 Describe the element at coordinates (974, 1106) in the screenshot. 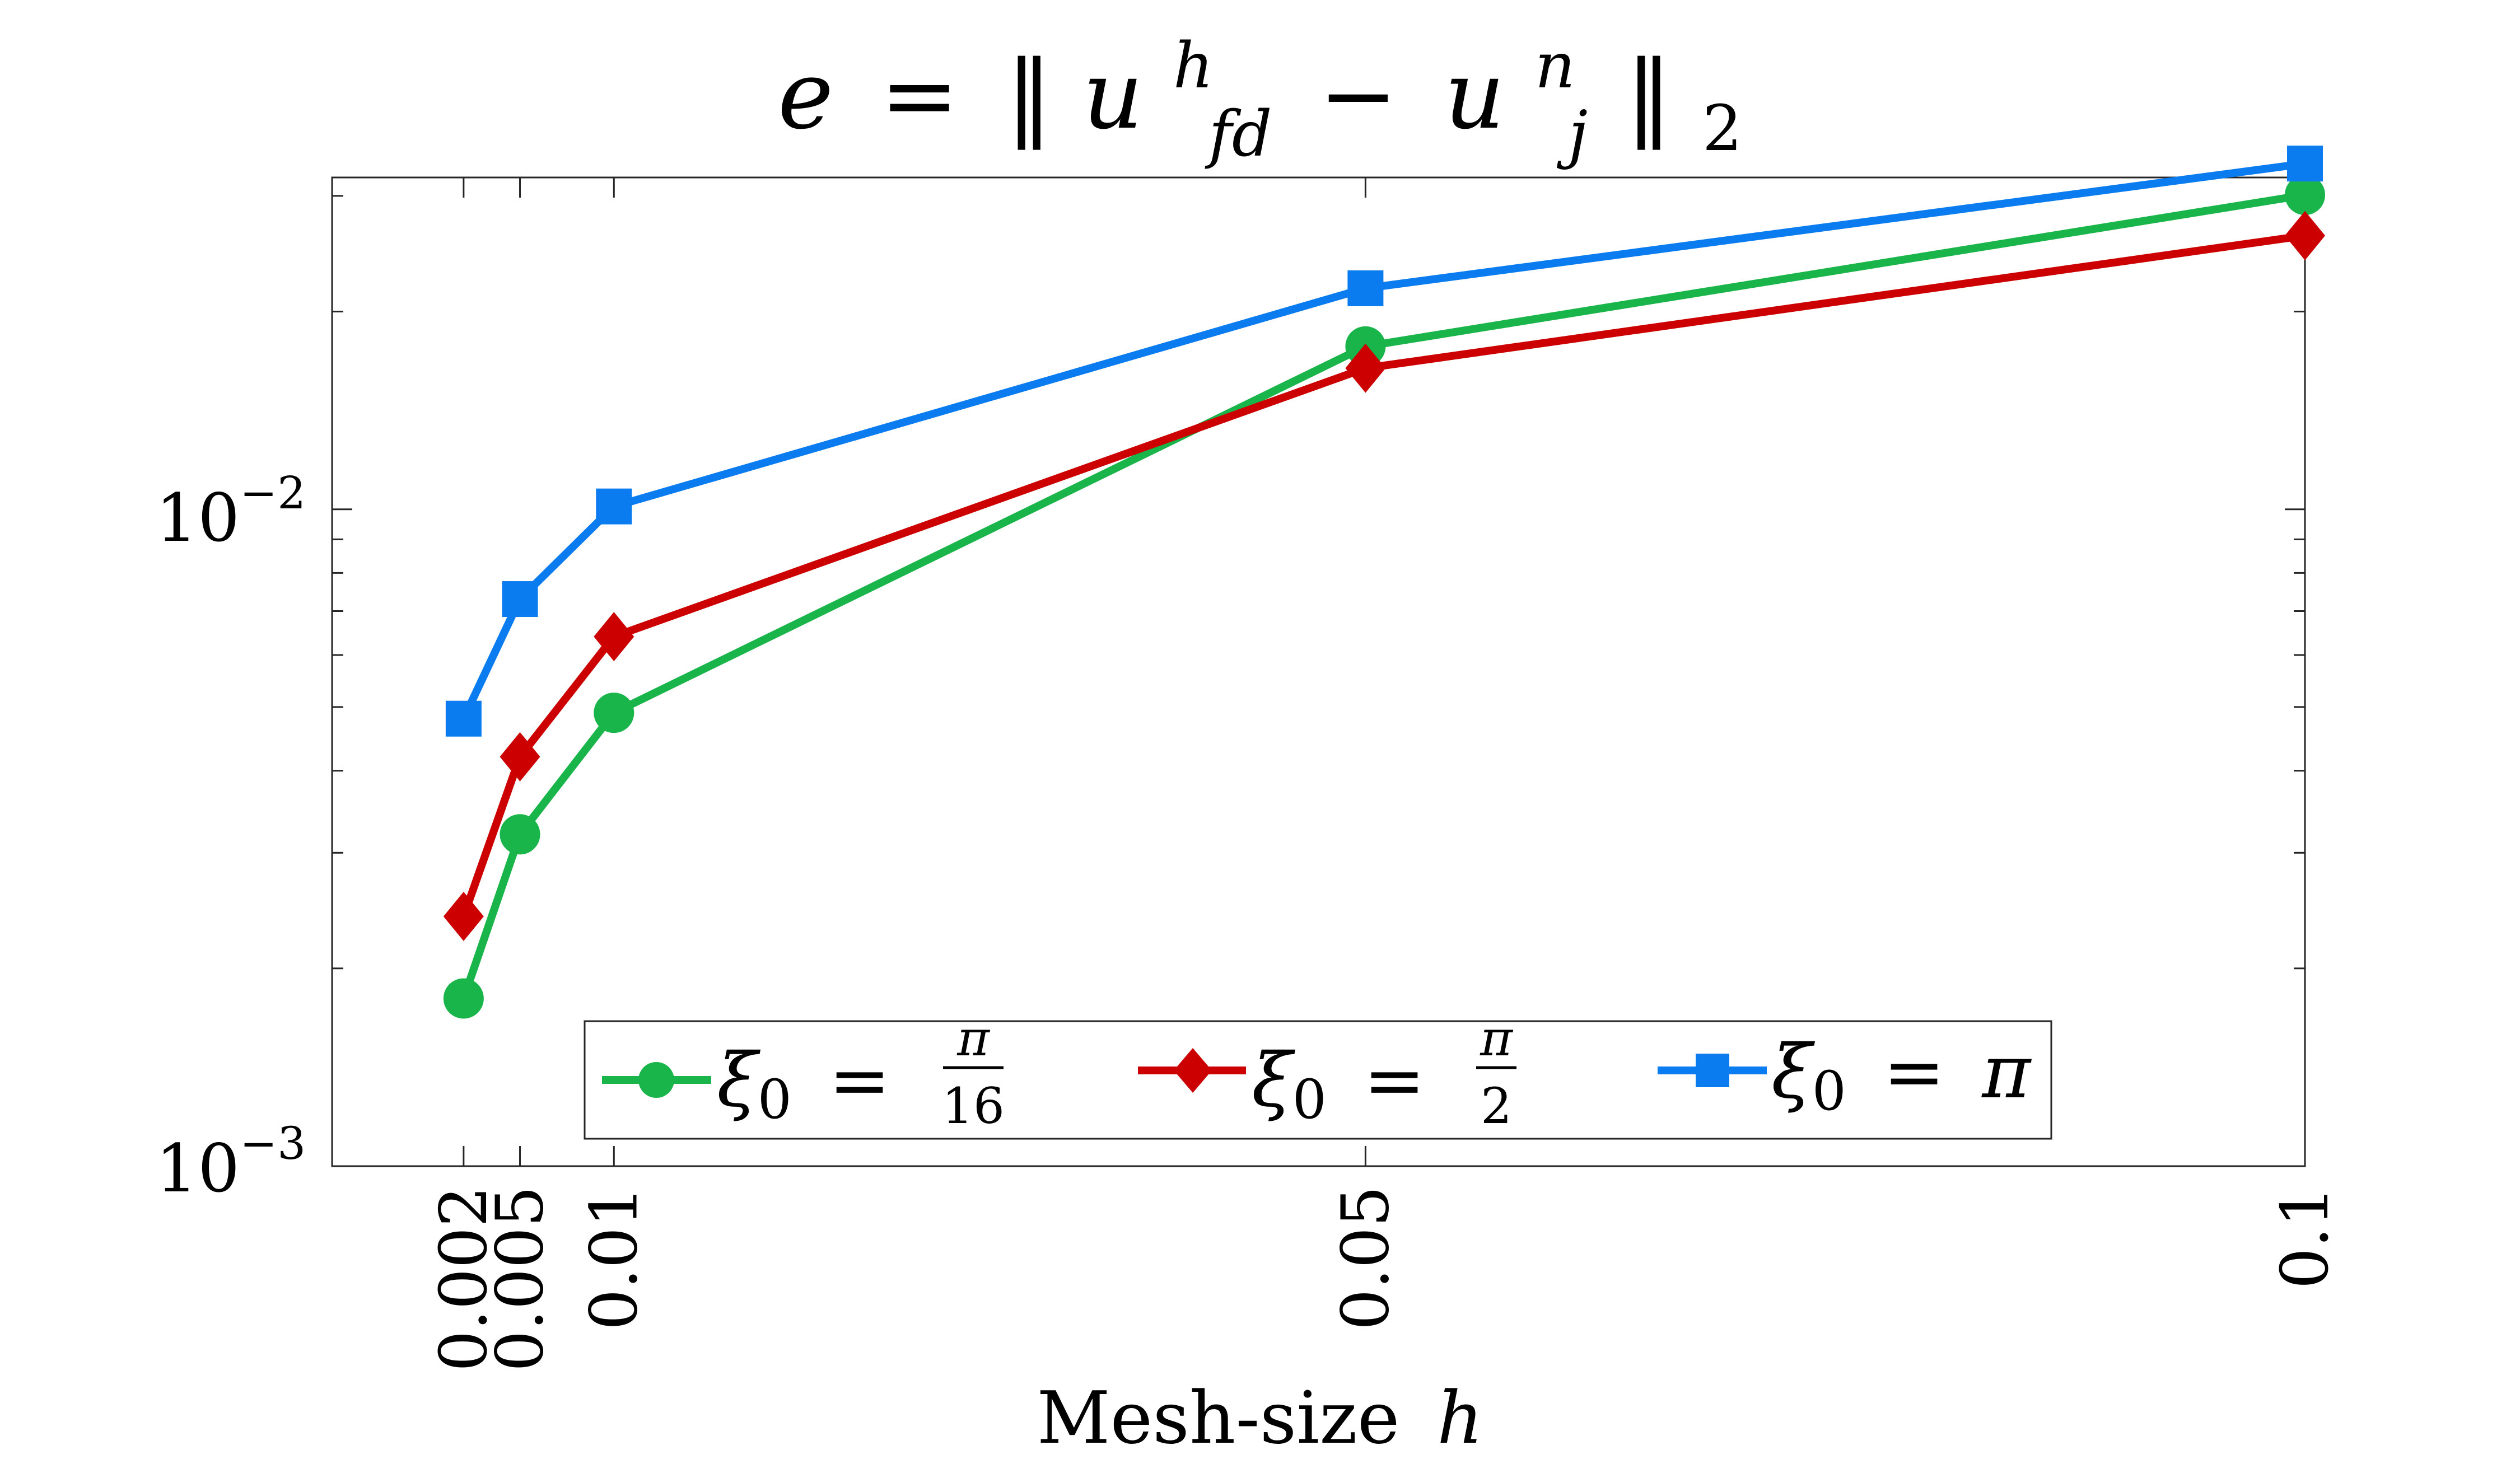

I see `legend-frac-den: 16` at that location.